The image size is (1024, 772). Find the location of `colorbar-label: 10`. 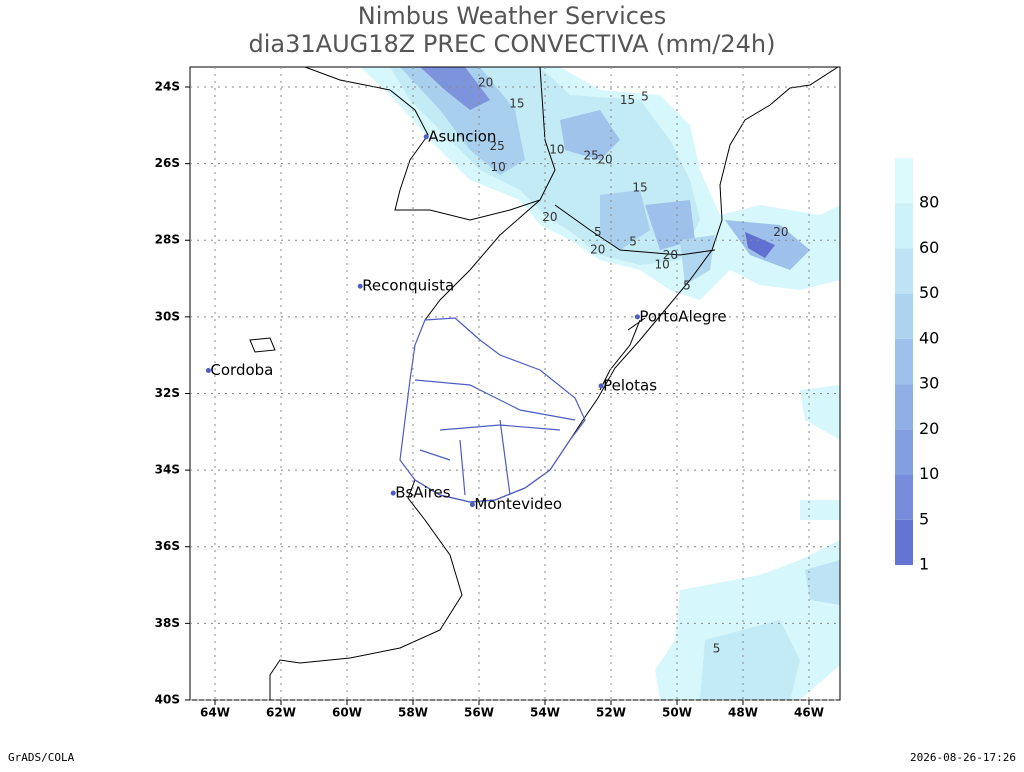

colorbar-label: 10 is located at coordinates (929, 473).